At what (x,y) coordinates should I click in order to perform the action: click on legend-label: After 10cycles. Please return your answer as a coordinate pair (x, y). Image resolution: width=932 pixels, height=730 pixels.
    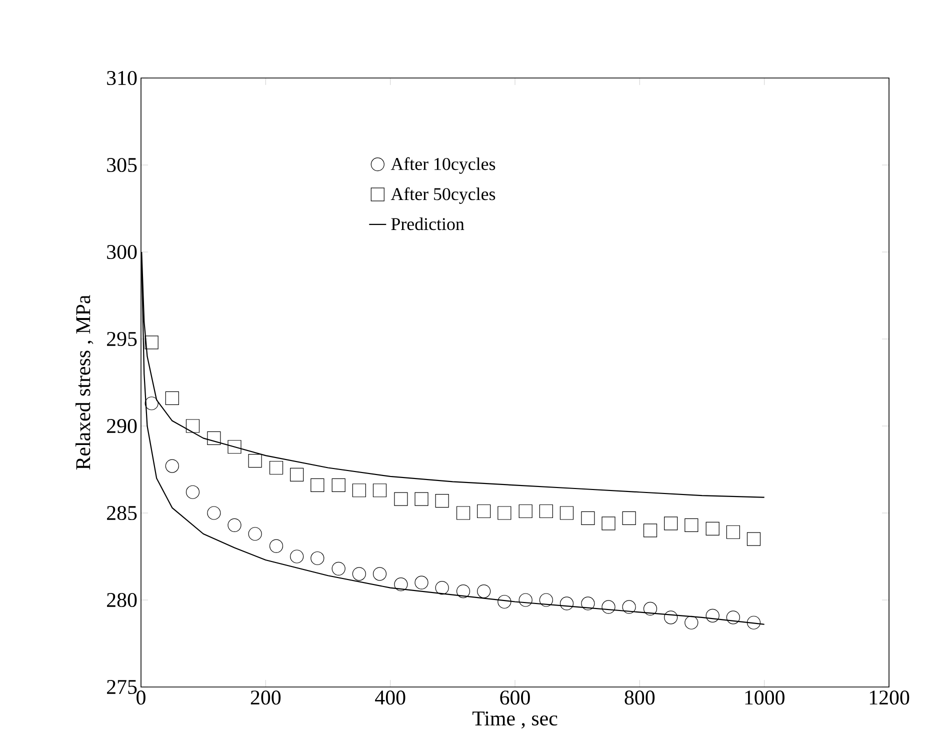
    Looking at the image, I should click on (443, 165).